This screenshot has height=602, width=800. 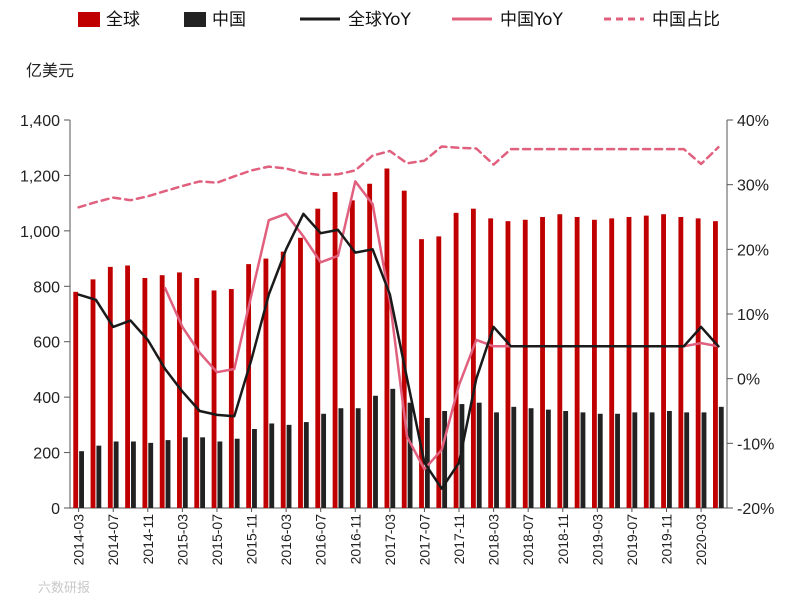 What do you see at coordinates (666, 539) in the screenshot?
I see `x-tick-label: 2019-11` at bounding box center [666, 539].